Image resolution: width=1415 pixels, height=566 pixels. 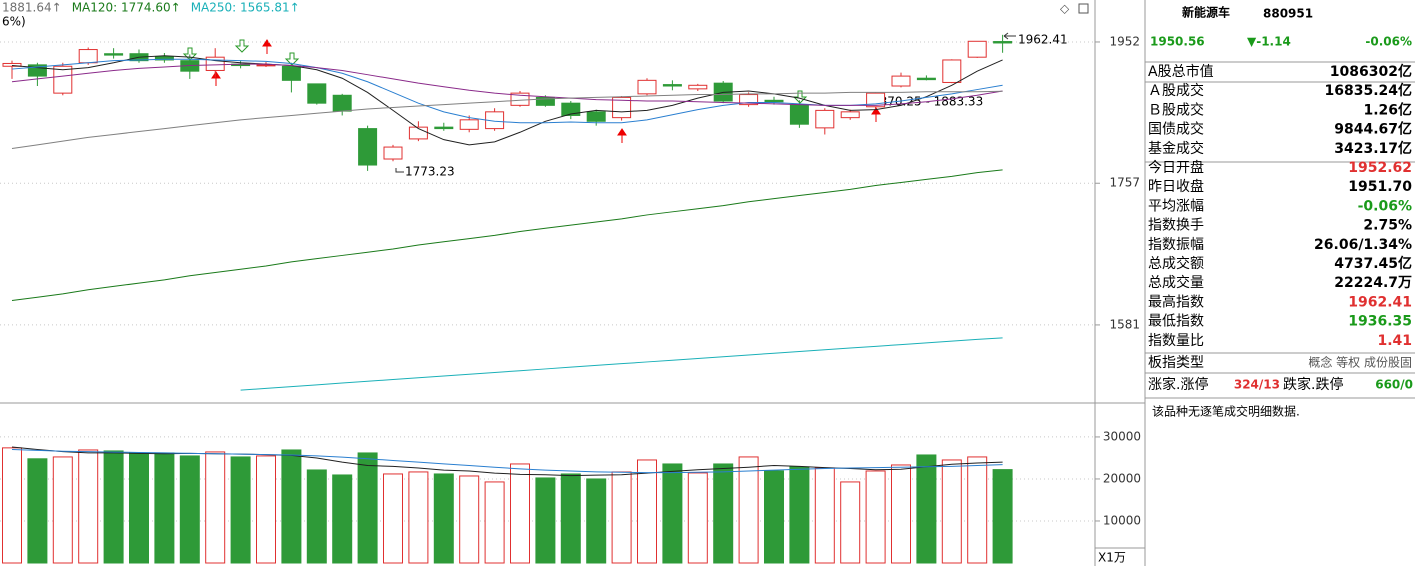 What do you see at coordinates (1065, 9) in the screenshot?
I see `icon-diamond: ◇` at bounding box center [1065, 9].